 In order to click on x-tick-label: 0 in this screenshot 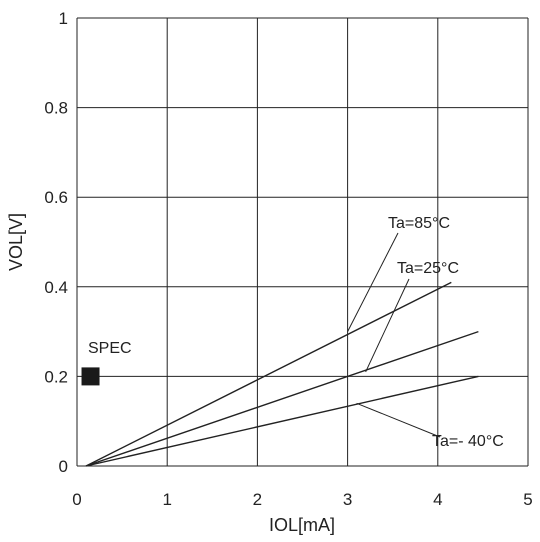, I will do `click(76, 499)`.